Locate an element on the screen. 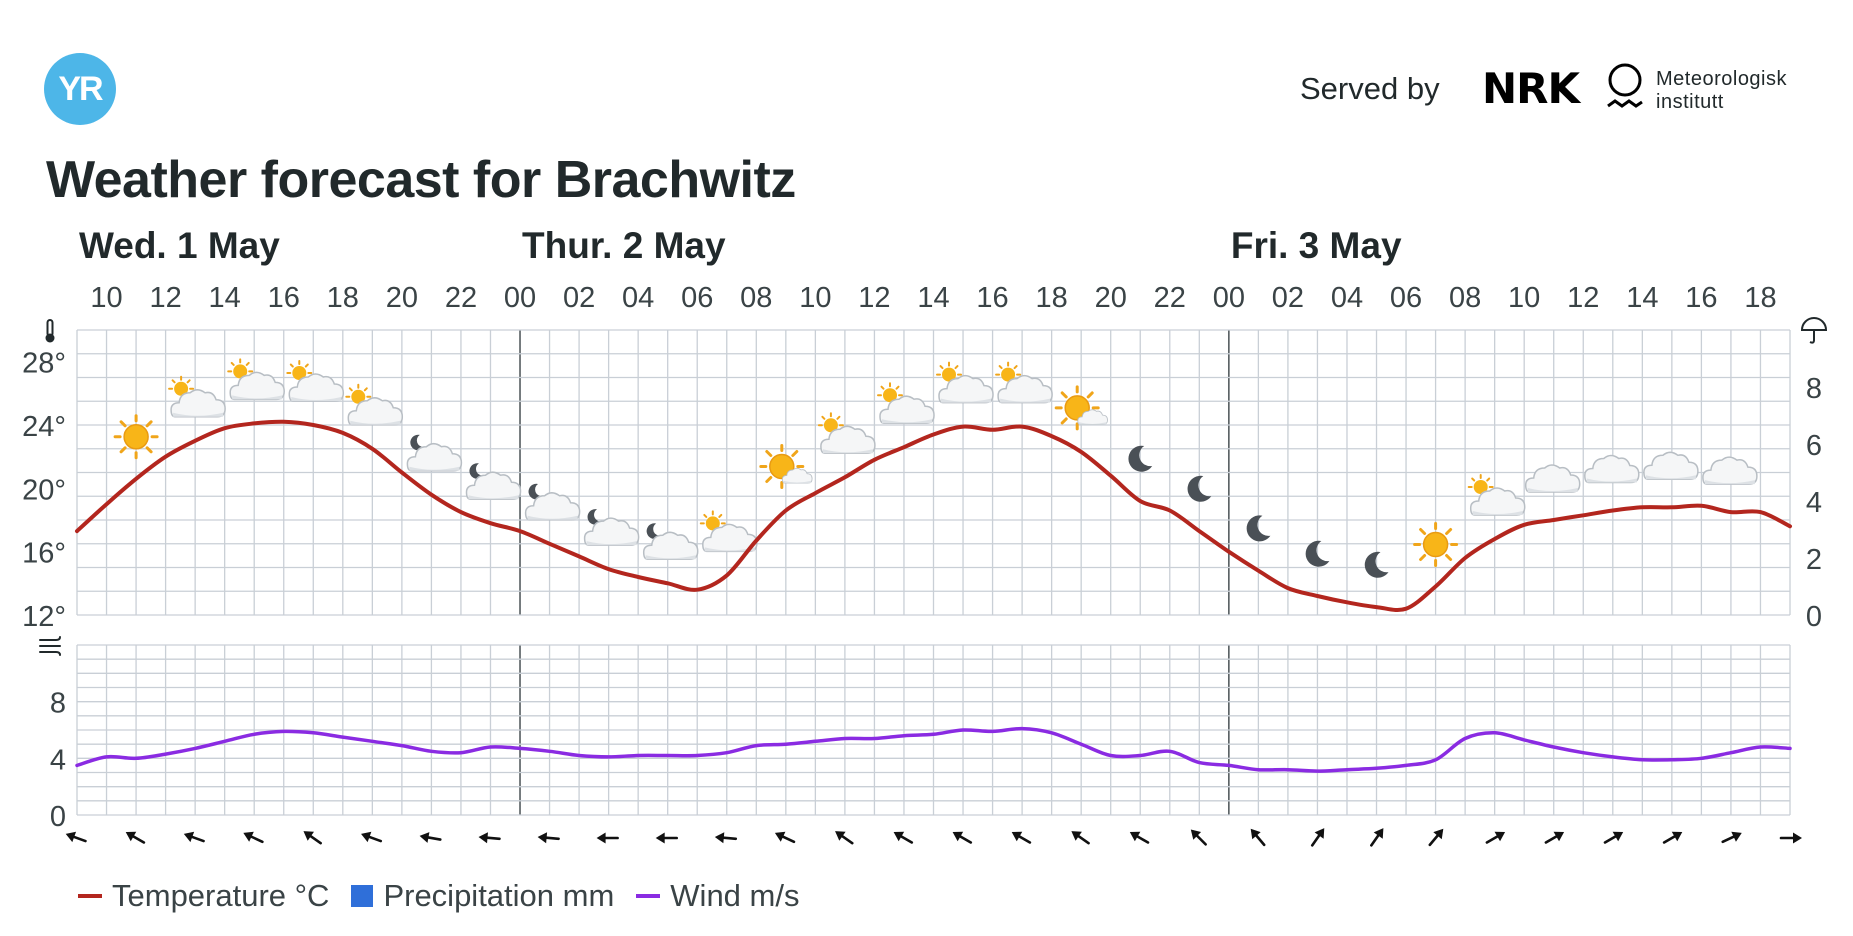 The image size is (1853, 936). met-institute-name: Meteorologisk institutt is located at coordinates (1721, 91).